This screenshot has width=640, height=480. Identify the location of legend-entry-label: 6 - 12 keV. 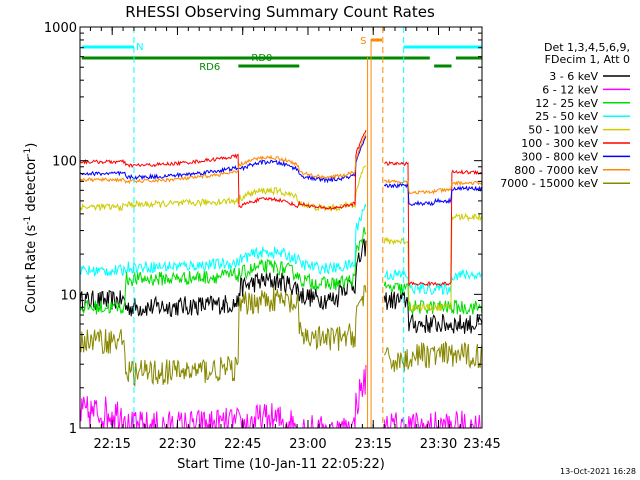
(570, 89).